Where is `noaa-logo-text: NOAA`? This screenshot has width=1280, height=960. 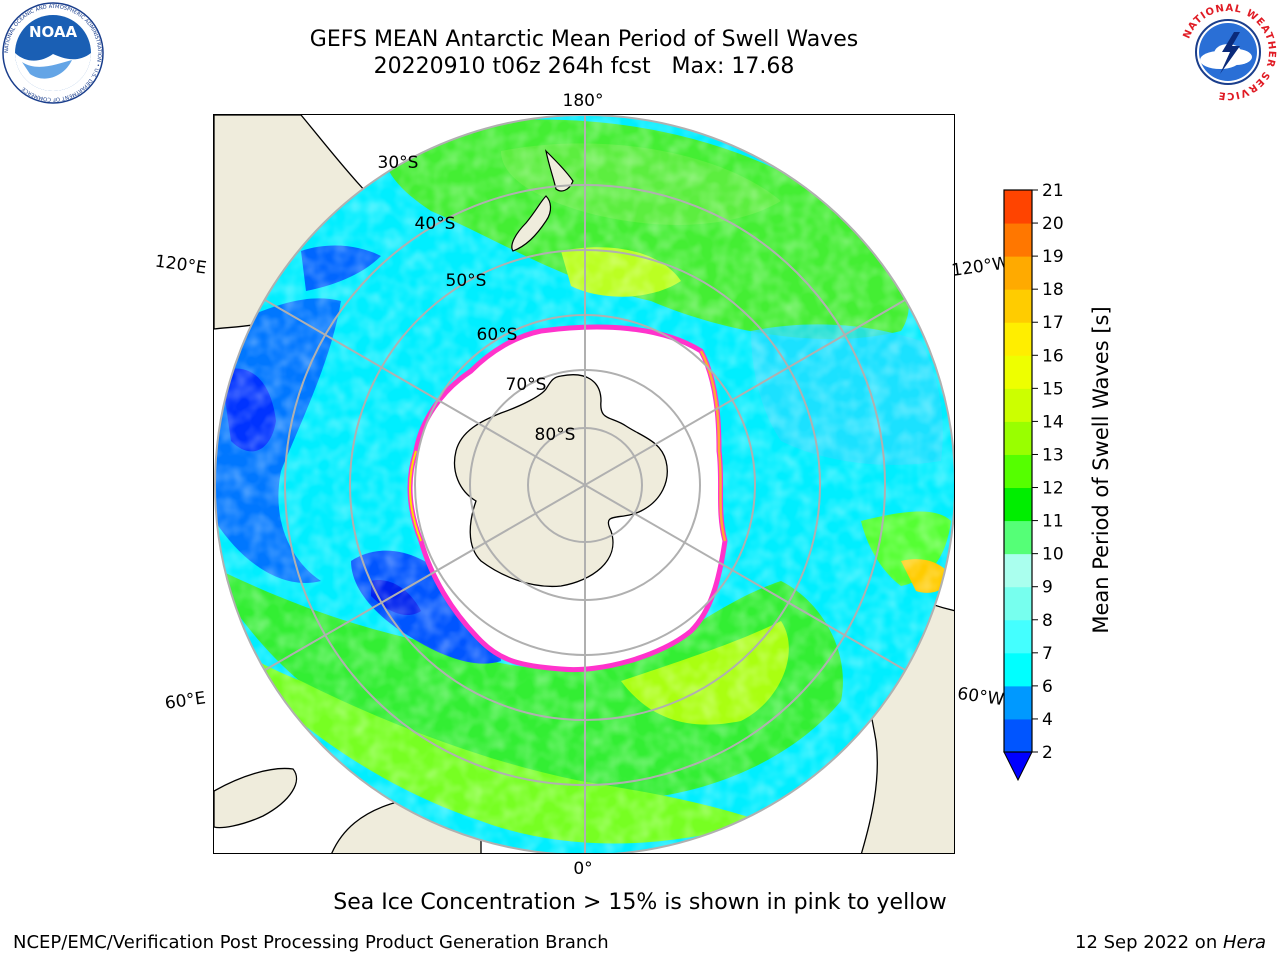 noaa-logo-text: NOAA is located at coordinates (53, 32).